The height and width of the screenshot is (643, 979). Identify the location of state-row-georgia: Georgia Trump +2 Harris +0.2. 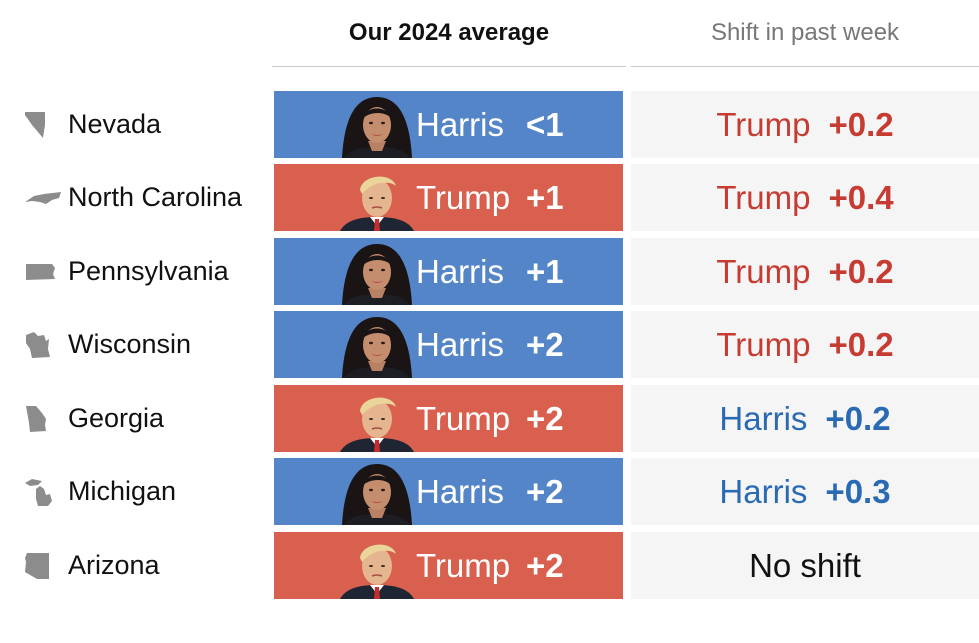
(489, 418).